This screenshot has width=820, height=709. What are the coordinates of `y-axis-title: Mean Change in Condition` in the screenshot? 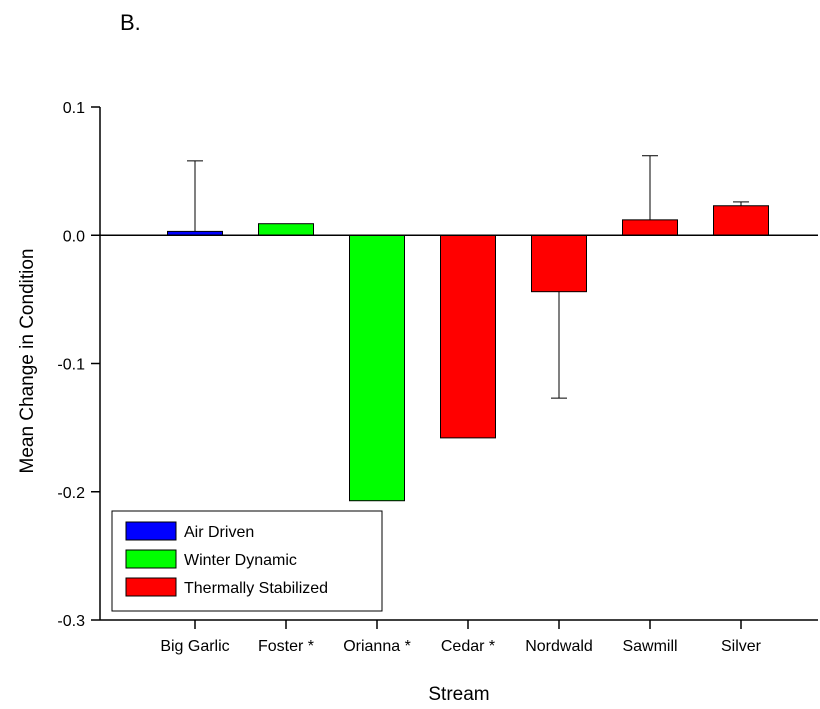 It's located at (27, 361).